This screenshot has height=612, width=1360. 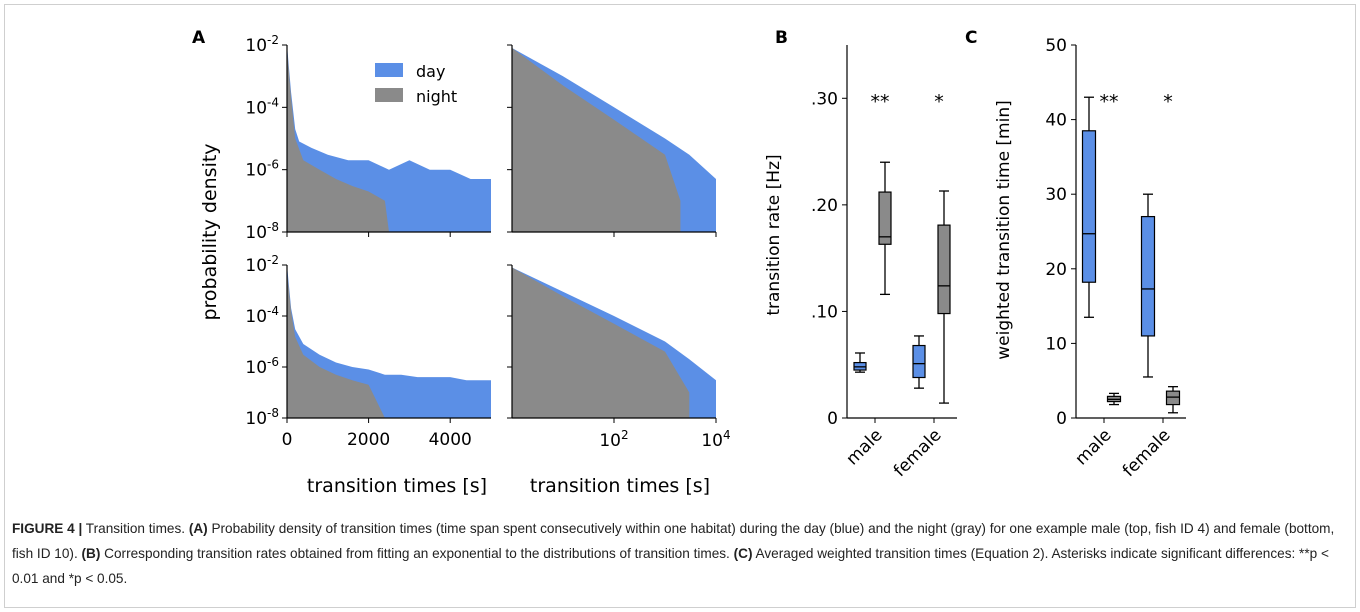 I want to click on box-night-male, so click(x=885, y=218).